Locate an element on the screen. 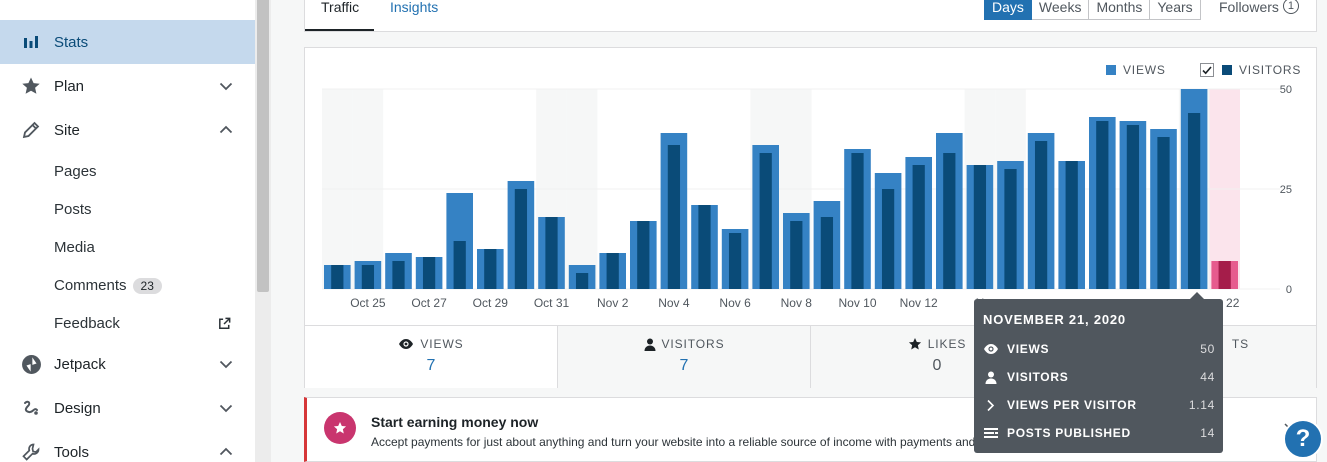 Image resolution: width=1327 pixels, height=462 pixels. tooltip-date: NOVEMBER 21, 2020 is located at coordinates (1054, 319).